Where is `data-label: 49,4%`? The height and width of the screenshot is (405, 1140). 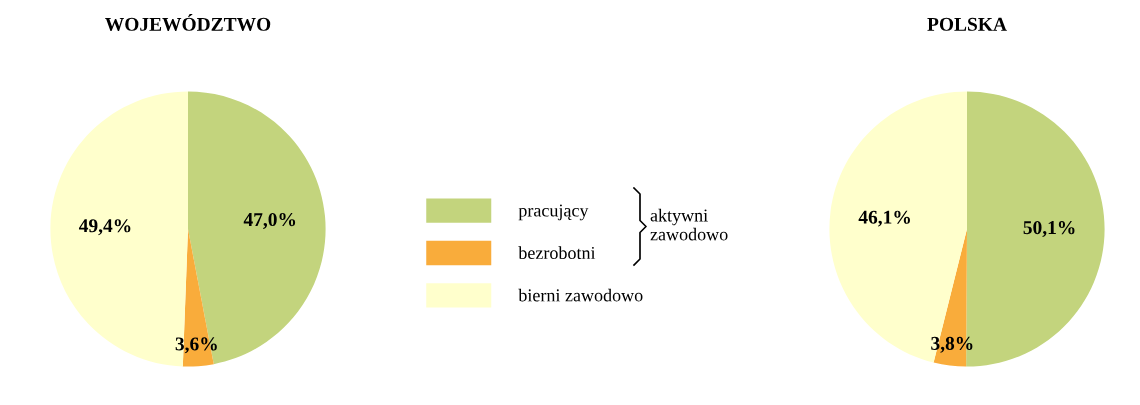 data-label: 49,4% is located at coordinates (104, 227).